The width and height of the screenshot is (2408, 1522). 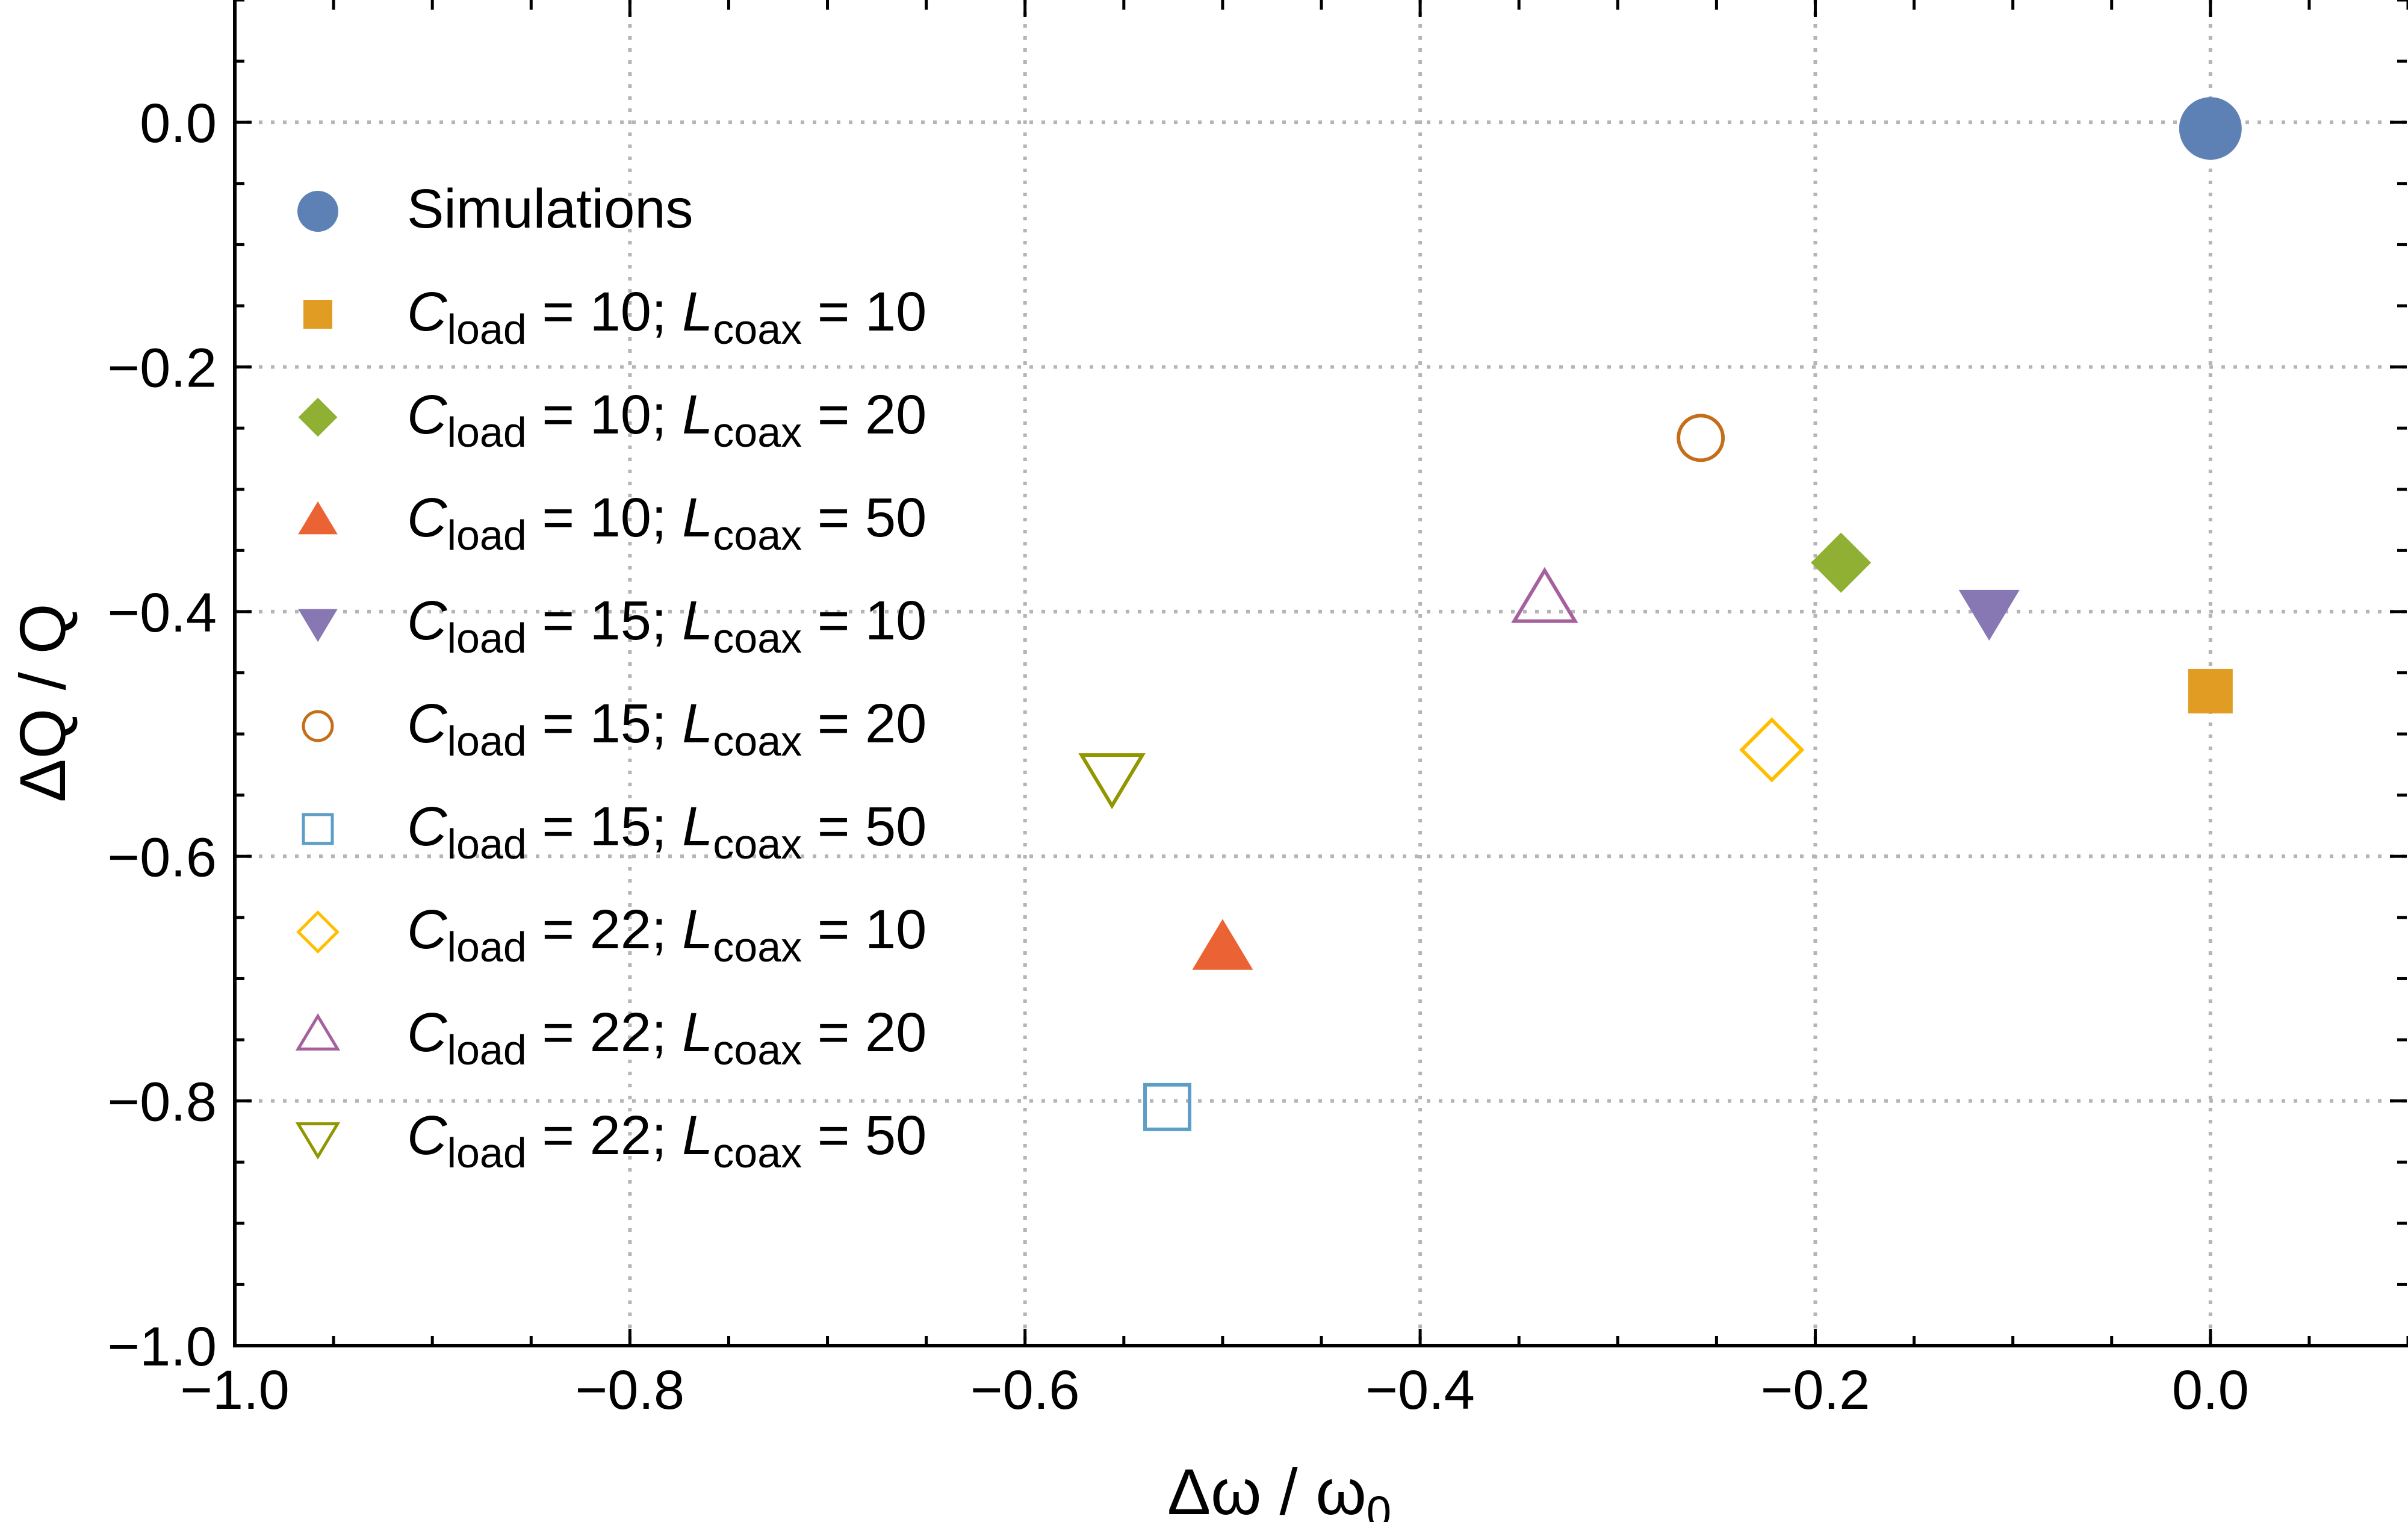 What do you see at coordinates (162, 735) in the screenshot?
I see `y-tick-labels: −1.0 −0.8 −0.6 −0.4 −0.2 0.0` at bounding box center [162, 735].